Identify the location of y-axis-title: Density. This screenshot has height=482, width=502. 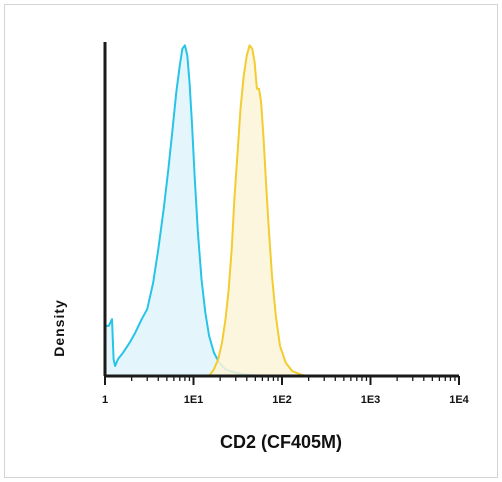
(59, 328).